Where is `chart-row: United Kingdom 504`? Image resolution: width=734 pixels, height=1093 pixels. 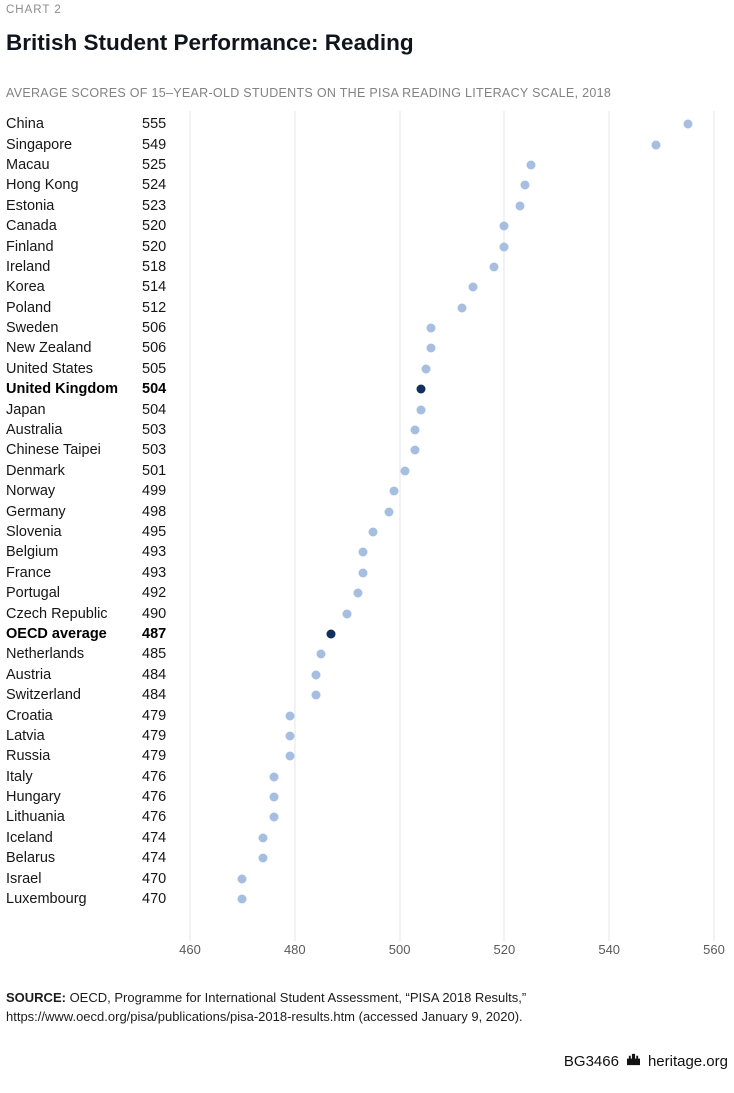
chart-row: United Kingdom 504 is located at coordinates (367, 389).